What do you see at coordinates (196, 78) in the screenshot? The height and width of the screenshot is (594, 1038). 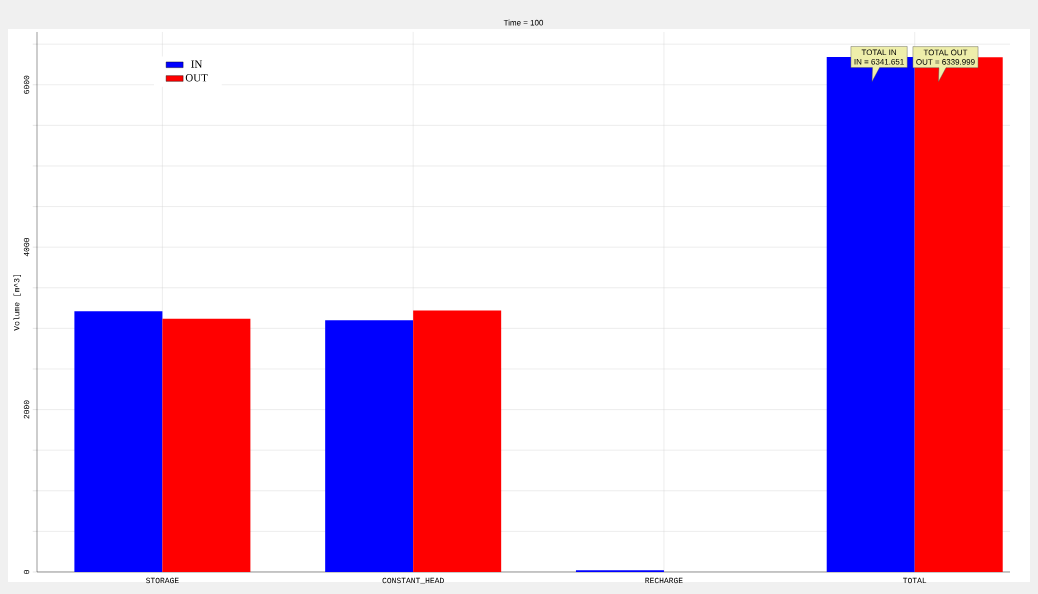 I see `legend-label: OUT` at bounding box center [196, 78].